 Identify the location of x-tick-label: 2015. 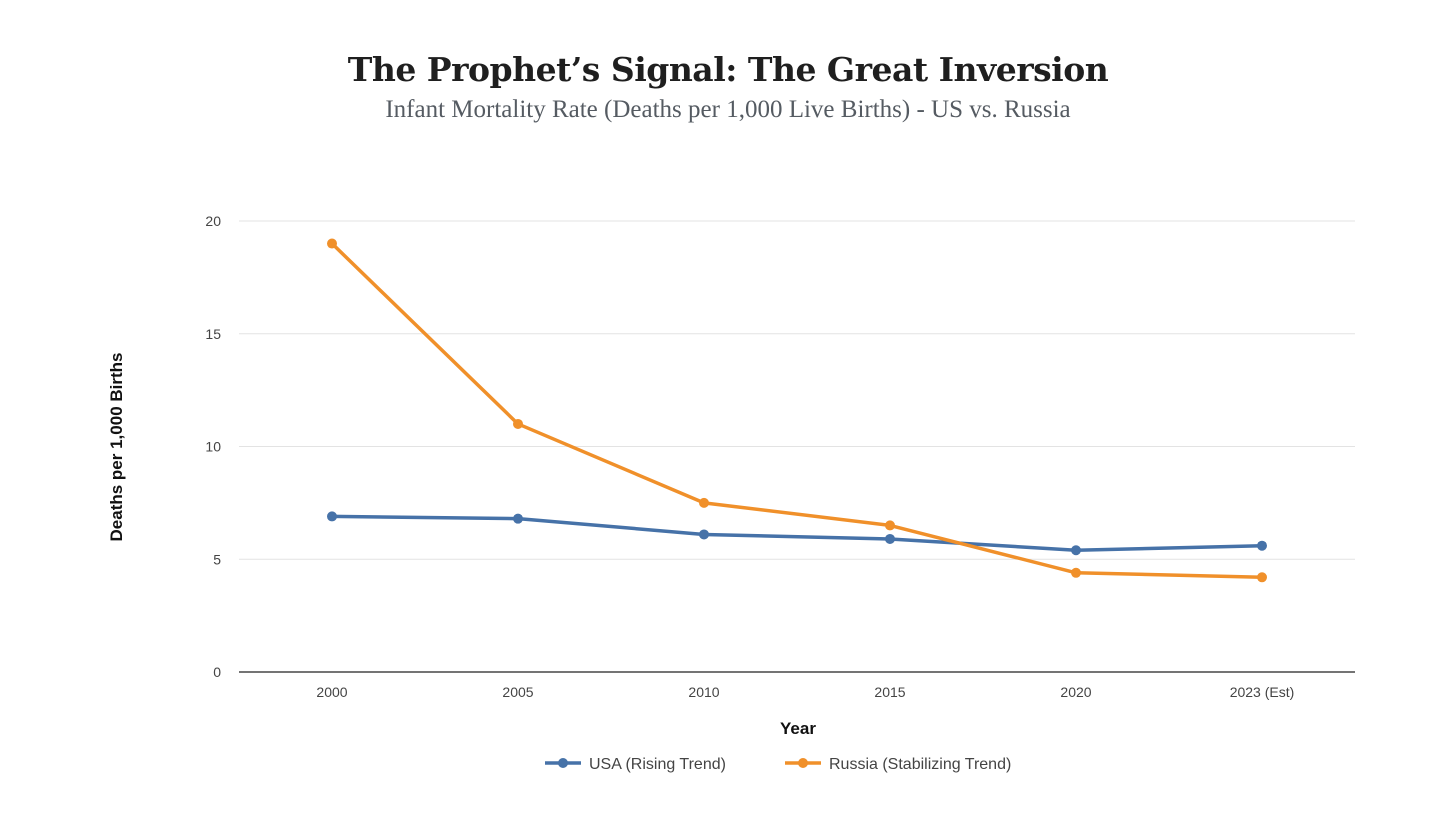
(889, 692).